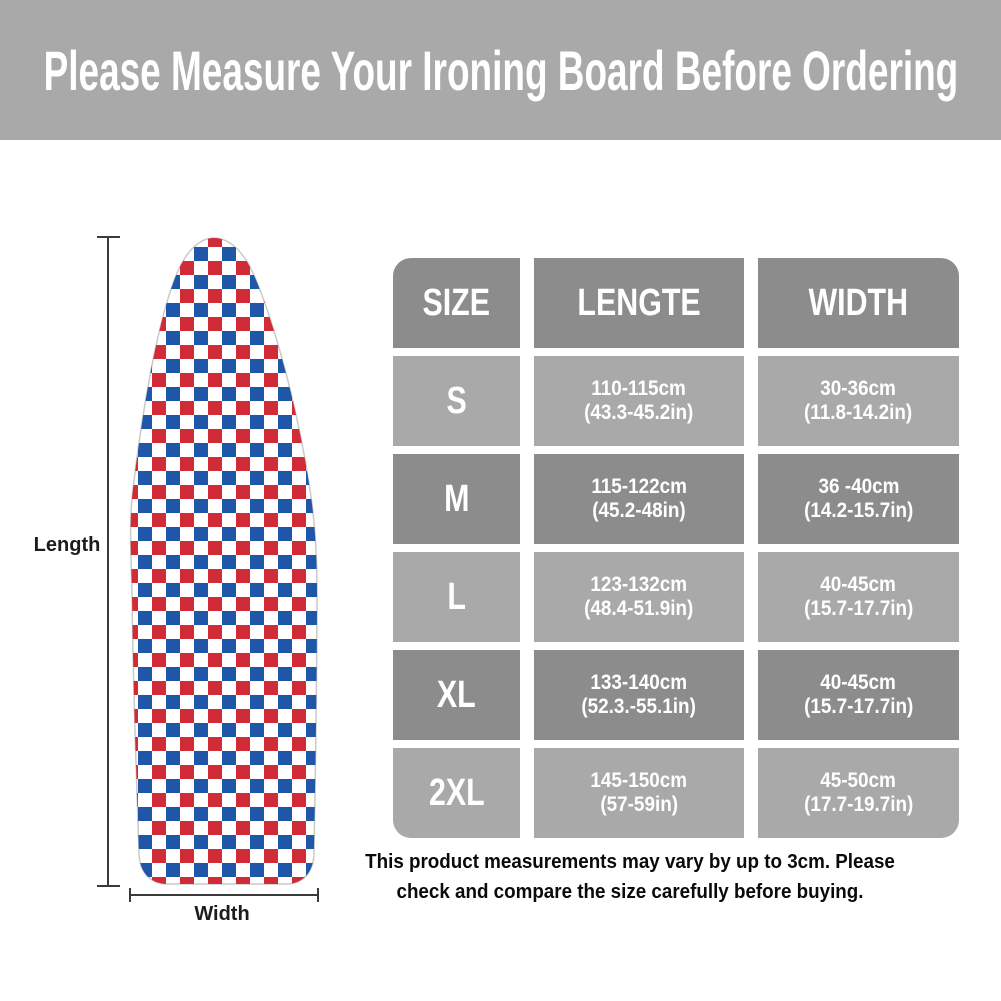 Image resolution: width=1001 pixels, height=1001 pixels. What do you see at coordinates (208, 569) in the screenshot?
I see `dimension-lines` at bounding box center [208, 569].